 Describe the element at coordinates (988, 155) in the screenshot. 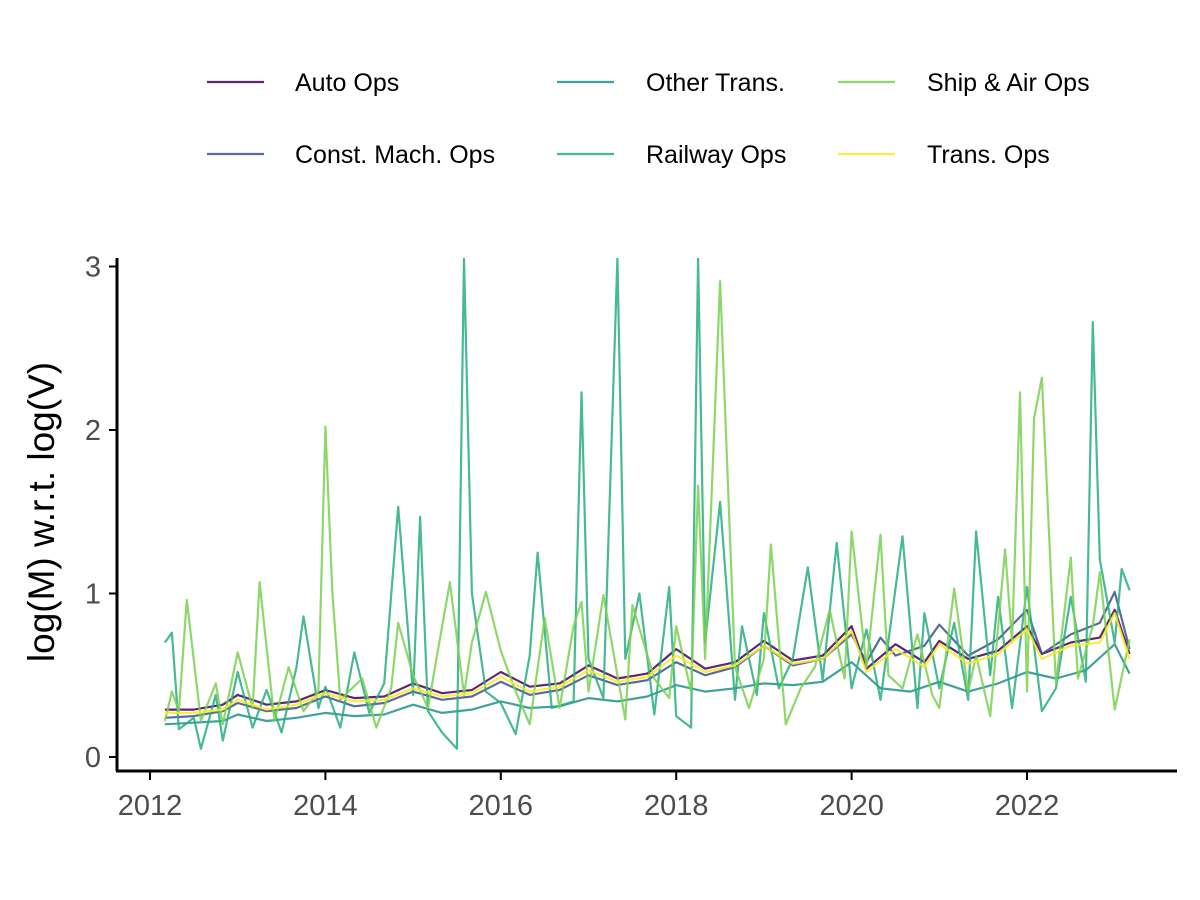

I see `legend-label: Trans. Ops` at that location.